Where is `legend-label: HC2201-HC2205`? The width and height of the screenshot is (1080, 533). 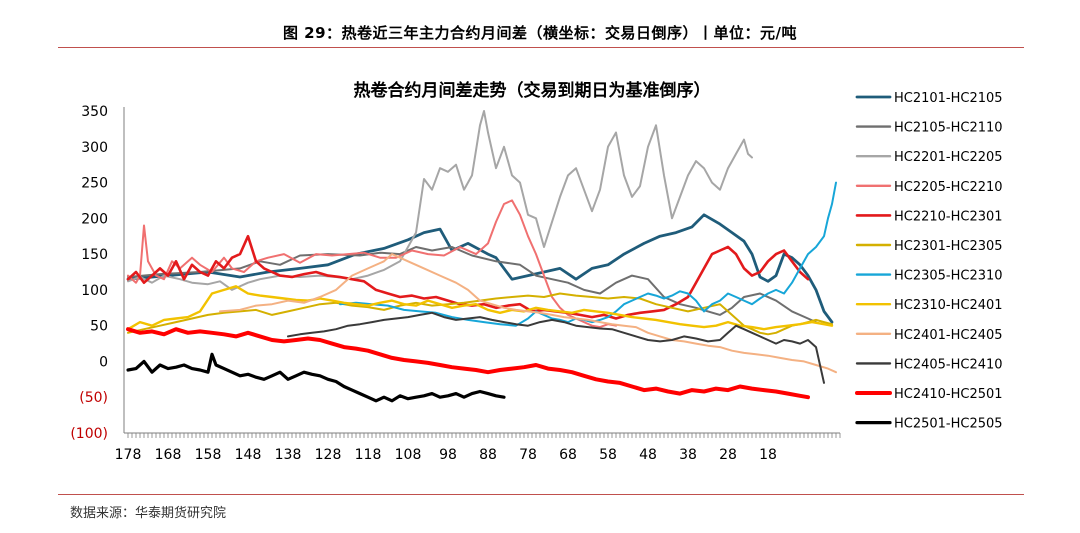 legend-label: HC2201-HC2205 is located at coordinates (948, 157).